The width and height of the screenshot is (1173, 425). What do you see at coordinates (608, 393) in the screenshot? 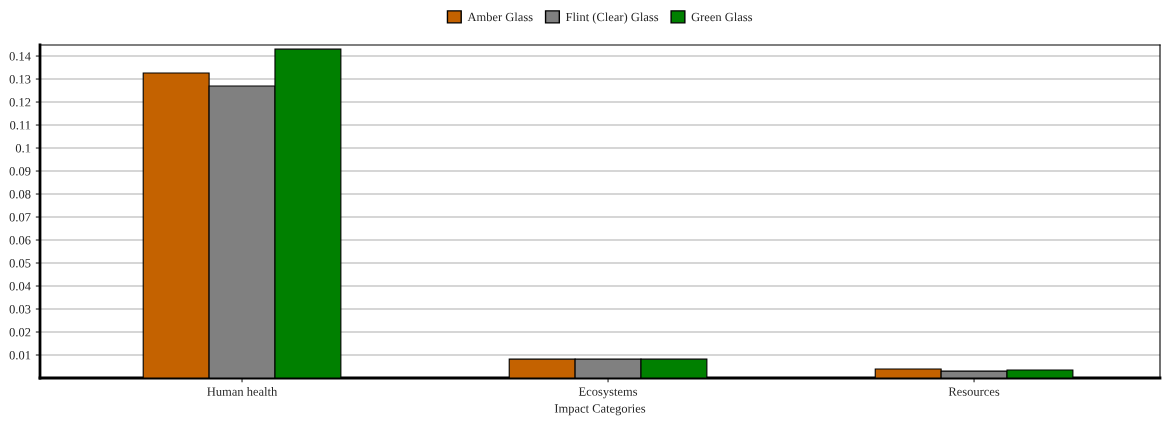
I see `x-tick-label: Ecosystems` at bounding box center [608, 393].